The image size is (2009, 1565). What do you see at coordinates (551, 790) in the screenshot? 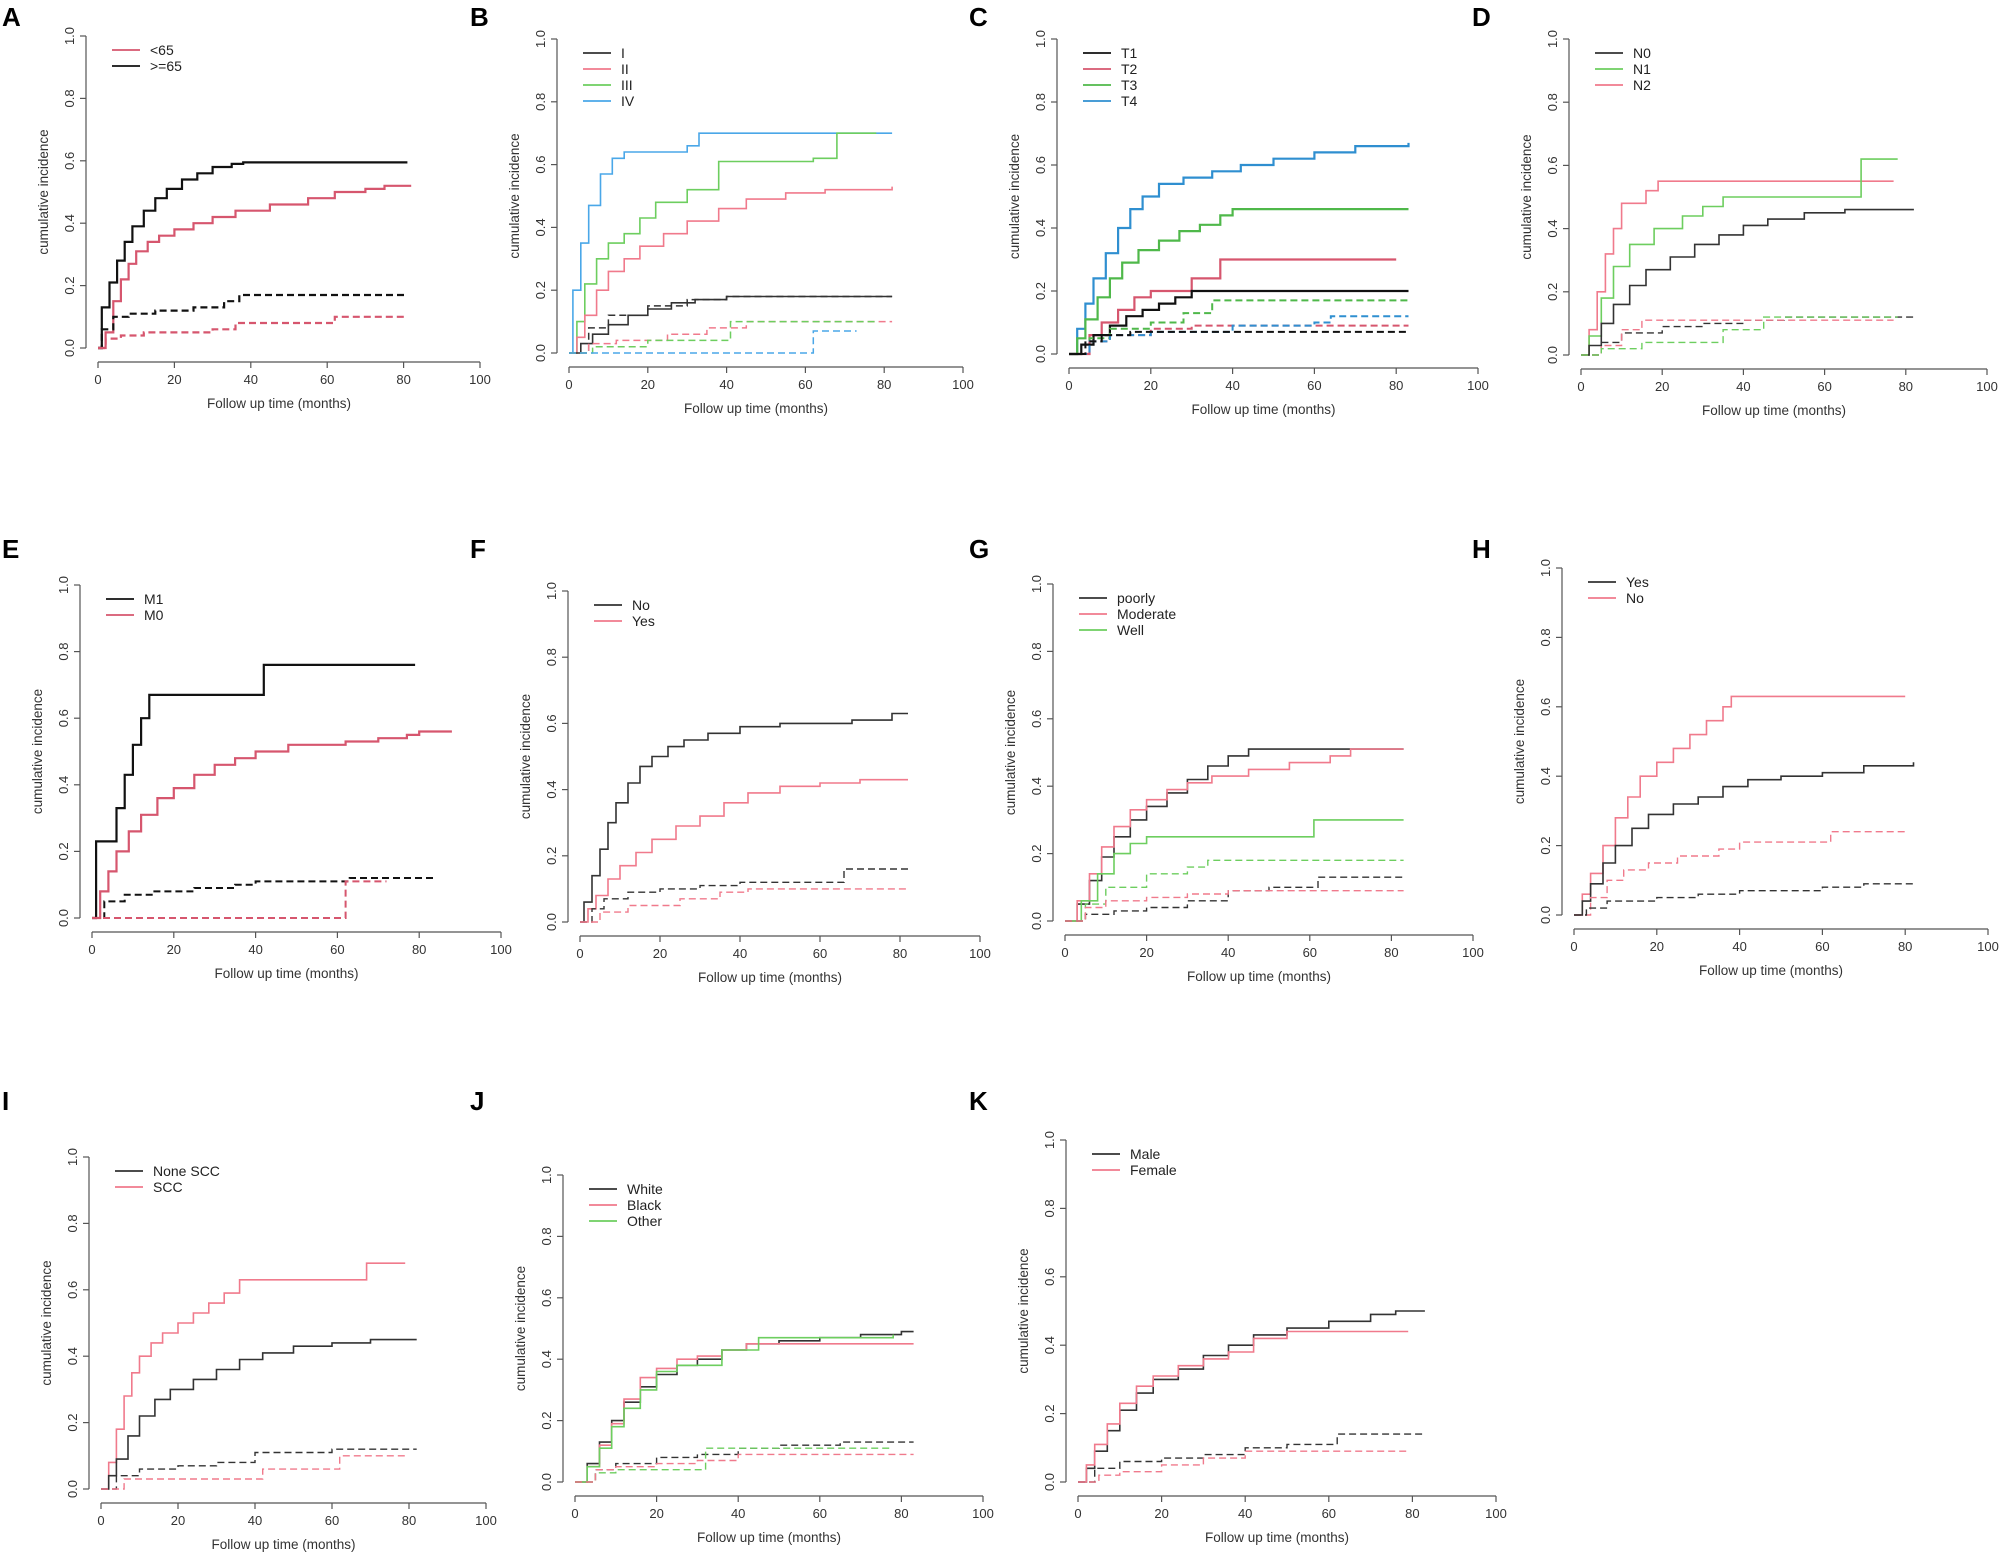
I see `y-tick-label-f: 0.4` at bounding box center [551, 790].